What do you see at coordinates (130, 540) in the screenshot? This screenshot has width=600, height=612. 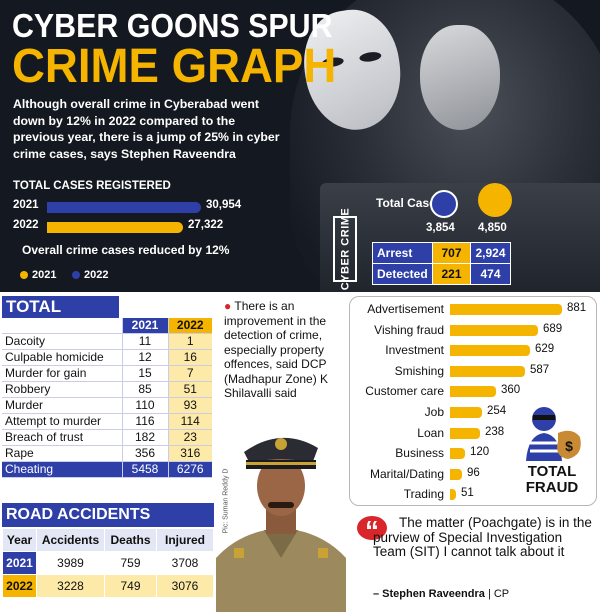 I see `ra-header-deaths: Deaths` at bounding box center [130, 540].